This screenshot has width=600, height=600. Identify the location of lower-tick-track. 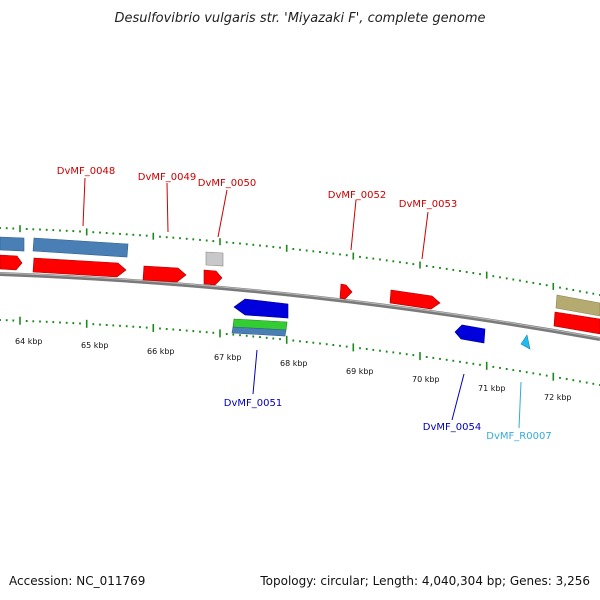
(300, 351).